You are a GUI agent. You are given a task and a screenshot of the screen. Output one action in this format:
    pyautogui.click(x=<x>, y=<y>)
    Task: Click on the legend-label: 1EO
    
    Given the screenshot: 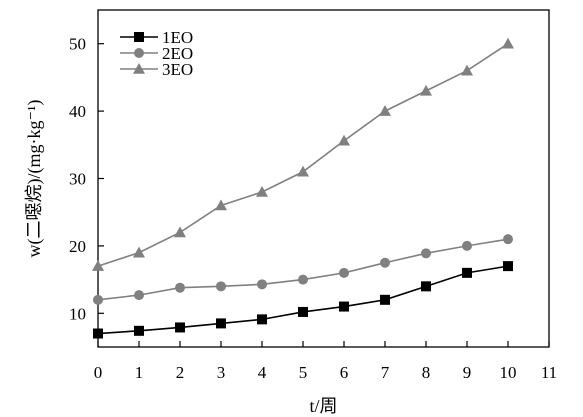 What is the action you would take?
    pyautogui.click(x=177, y=37)
    